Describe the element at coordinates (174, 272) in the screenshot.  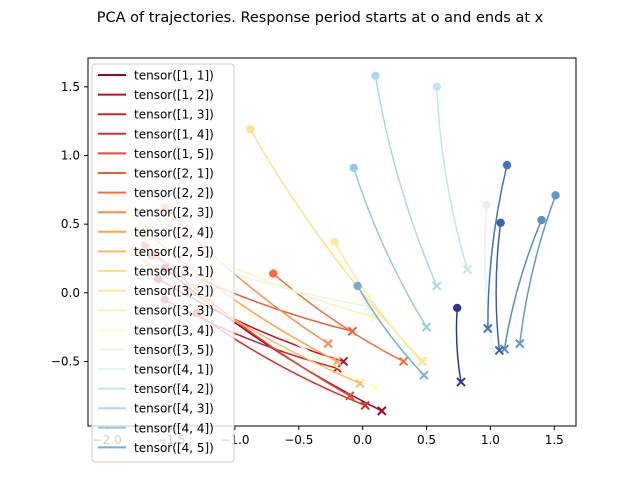
I see `legend-label: tensor([3, 1])` at that location.